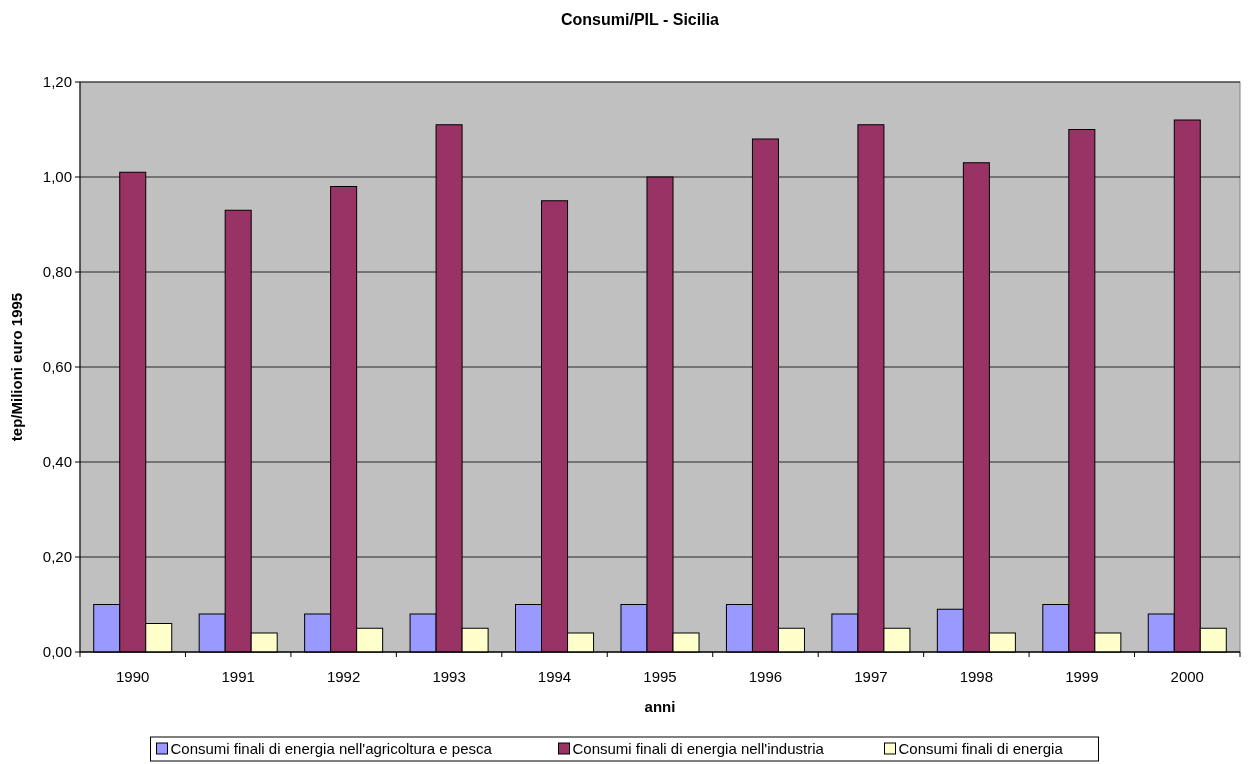 Image resolution: width=1249 pixels, height=764 pixels. Describe the element at coordinates (238, 676) in the screenshot. I see `x-tick-label: 1991` at that location.